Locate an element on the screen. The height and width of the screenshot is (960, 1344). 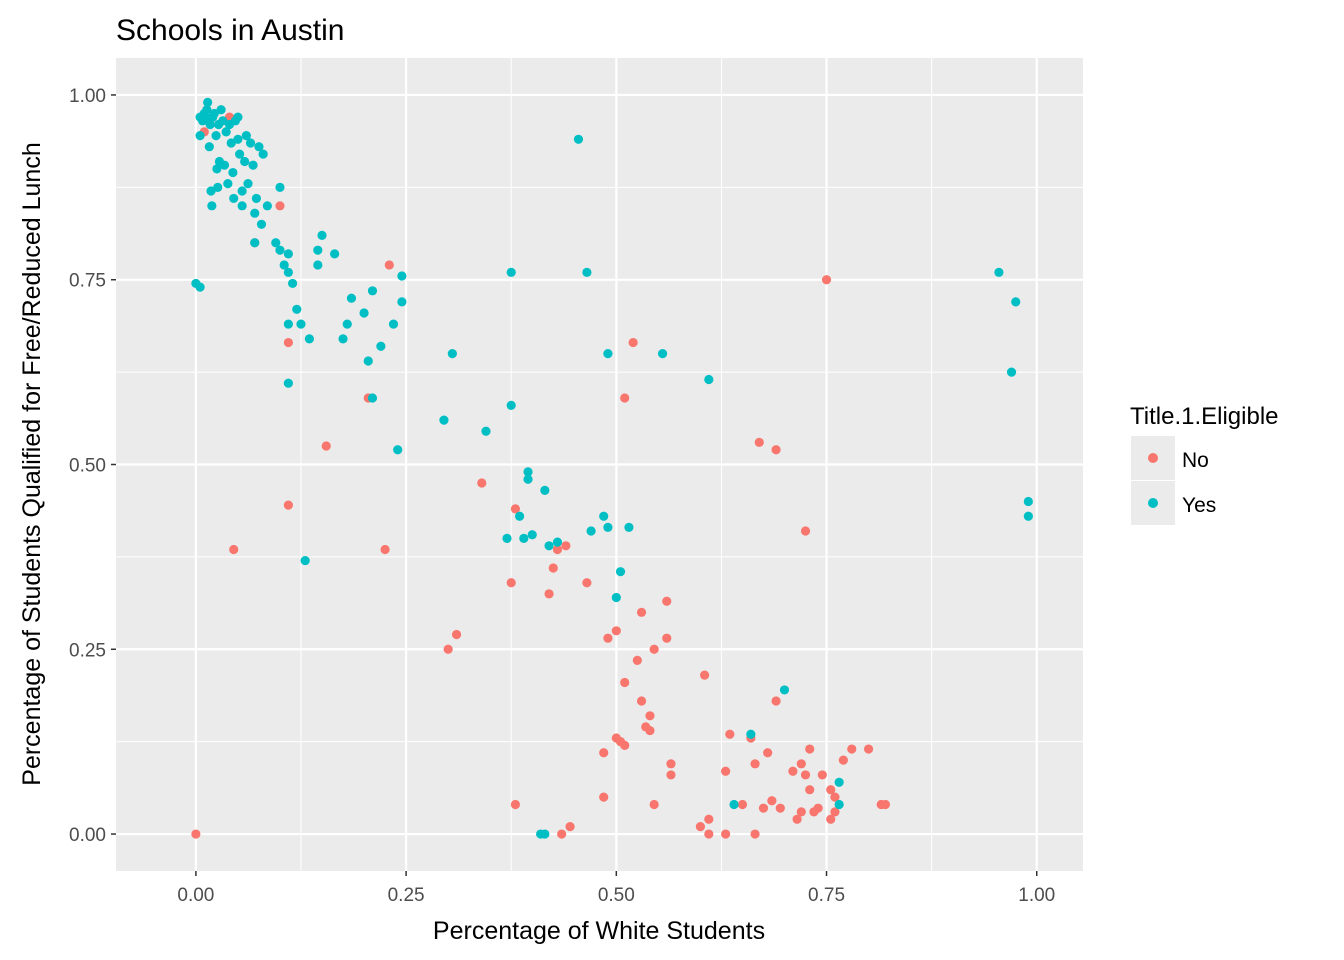
y-tick-label: 0.50 is located at coordinates (87, 466).